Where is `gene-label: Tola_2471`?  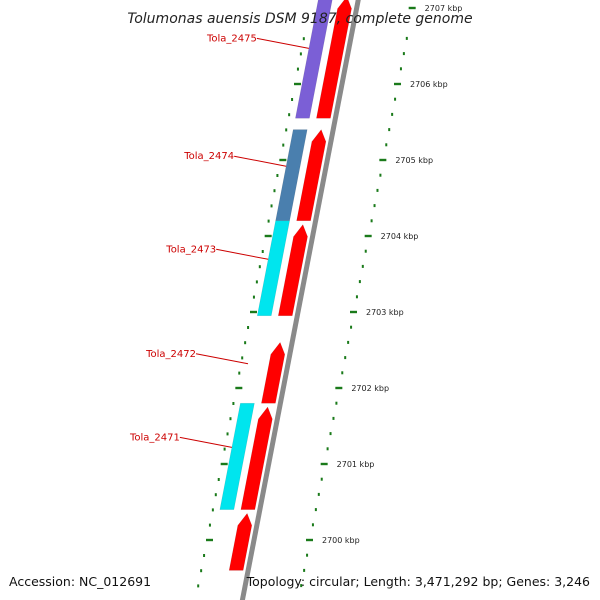
gene-label: Tola_2471 is located at coordinates (154, 437).